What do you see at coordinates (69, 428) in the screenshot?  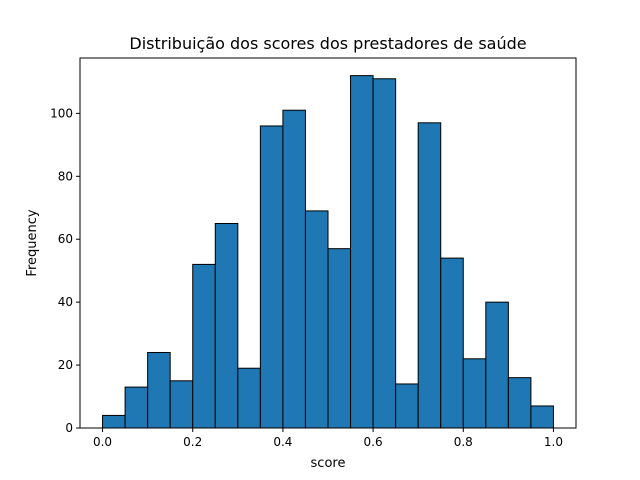 I see `y-tick-label: 0` at bounding box center [69, 428].